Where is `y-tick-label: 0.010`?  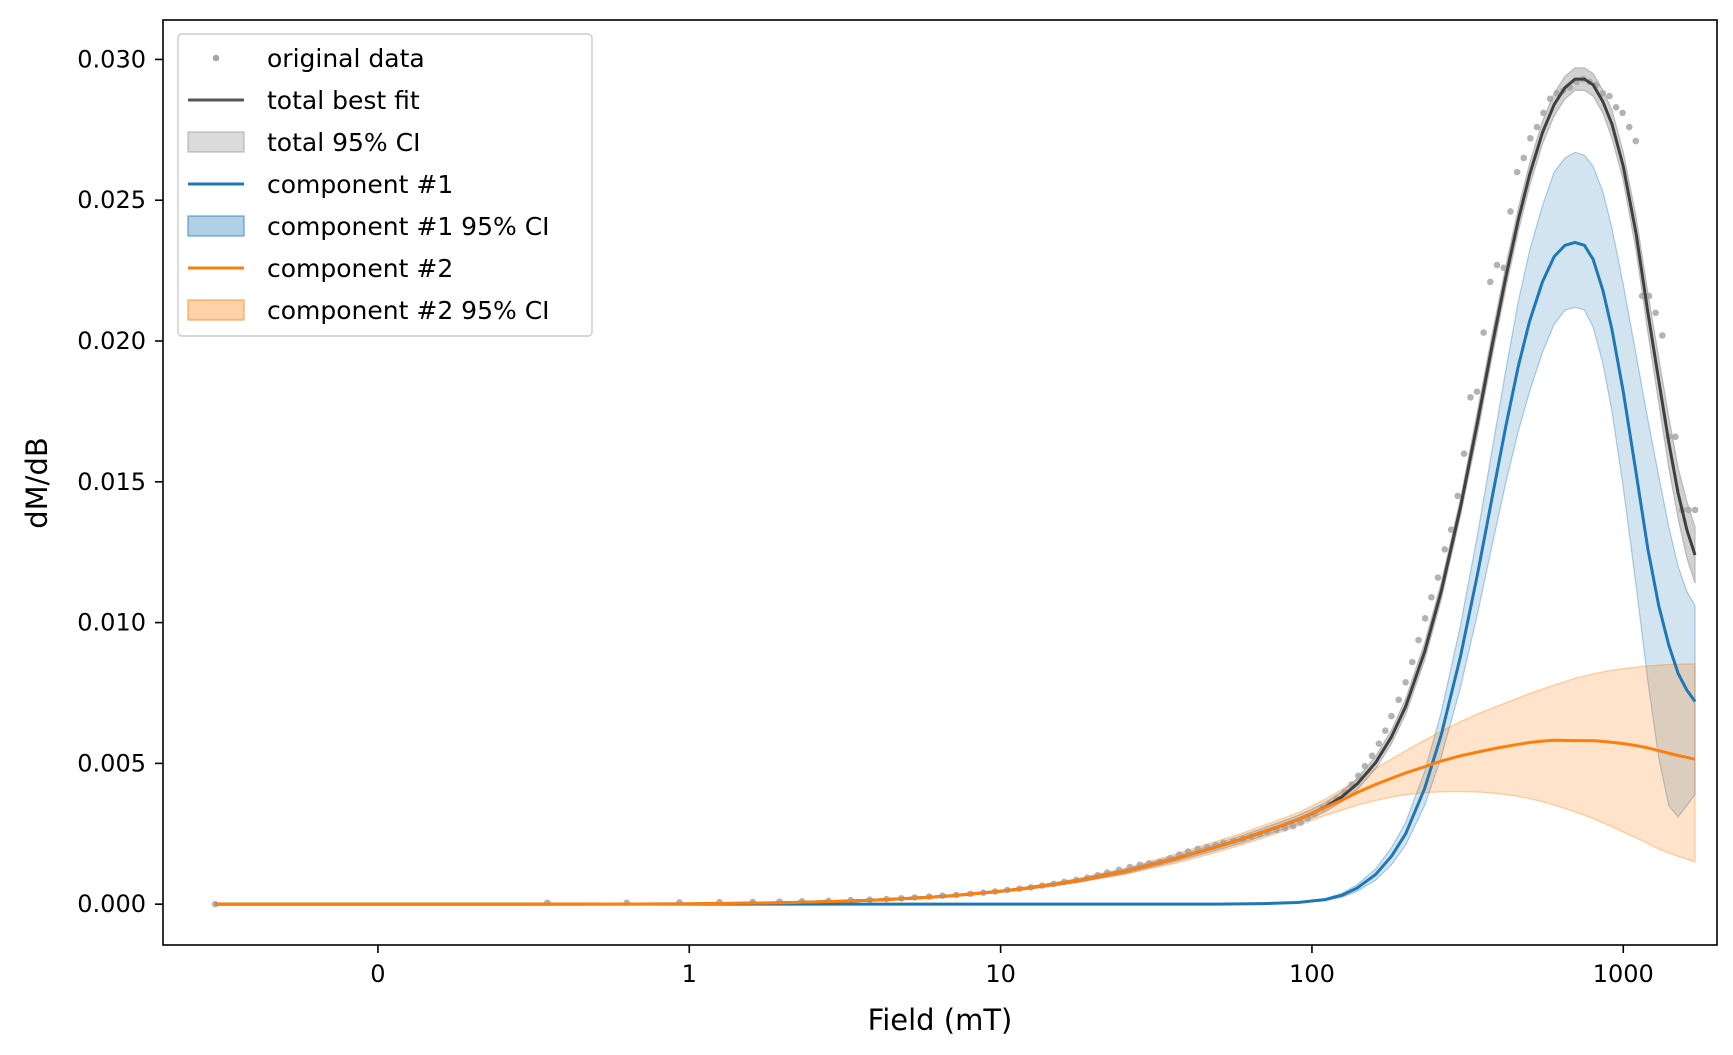 y-tick-label: 0.010 is located at coordinates (111, 623).